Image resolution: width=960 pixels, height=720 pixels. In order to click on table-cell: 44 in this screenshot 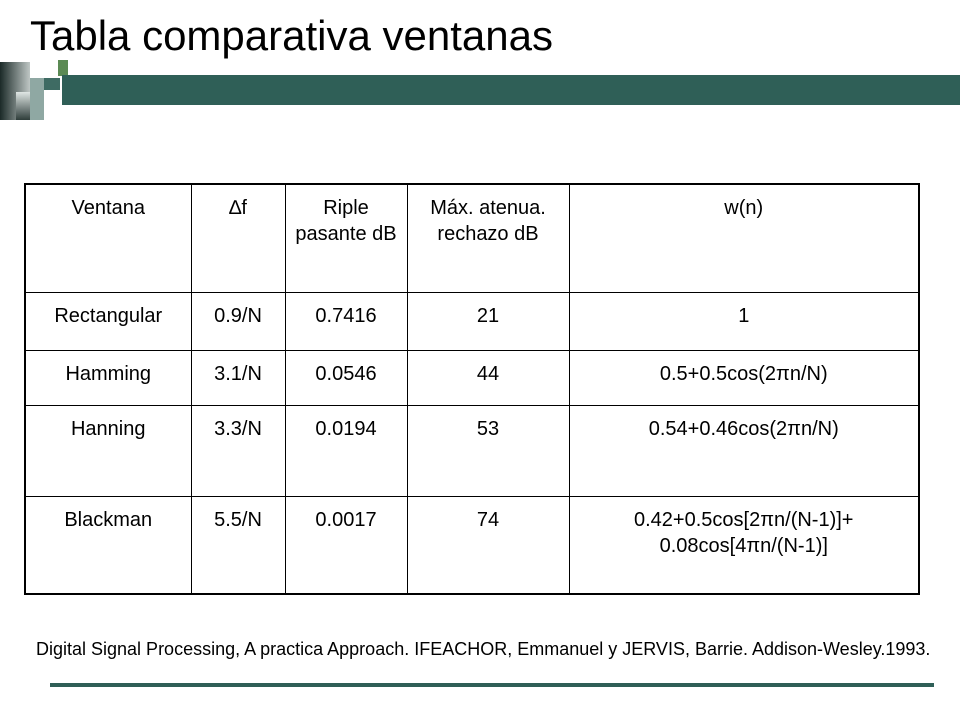, I will do `click(488, 378)`.